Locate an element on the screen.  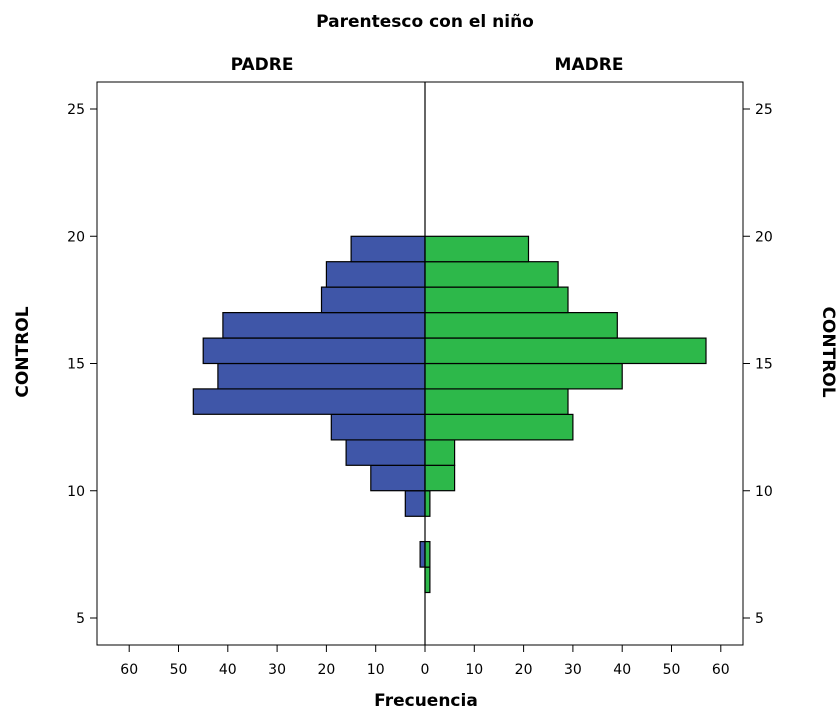
y-axis-right: 5 10 15 20 25 is located at coordinates (758, 364).